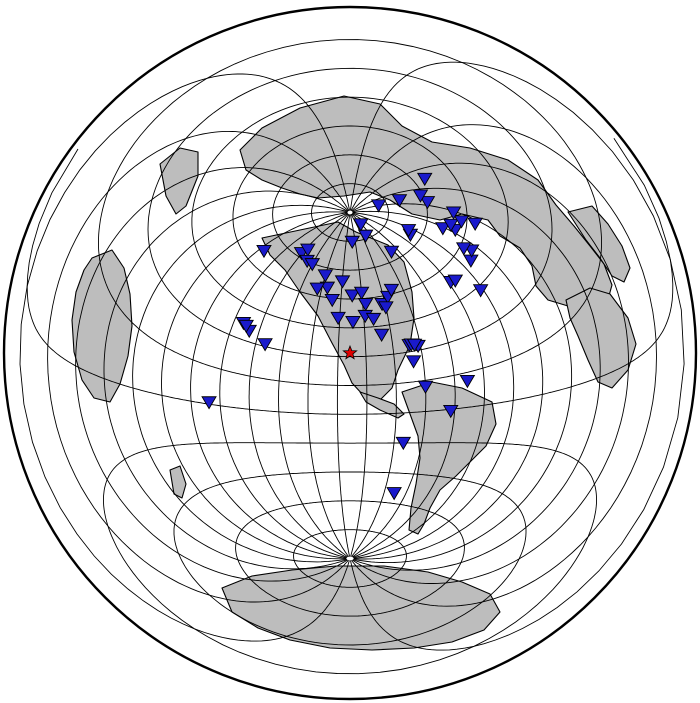 The height and width of the screenshot is (703, 700). I want to click on asia-pacific-islands-land, so click(179, 181).